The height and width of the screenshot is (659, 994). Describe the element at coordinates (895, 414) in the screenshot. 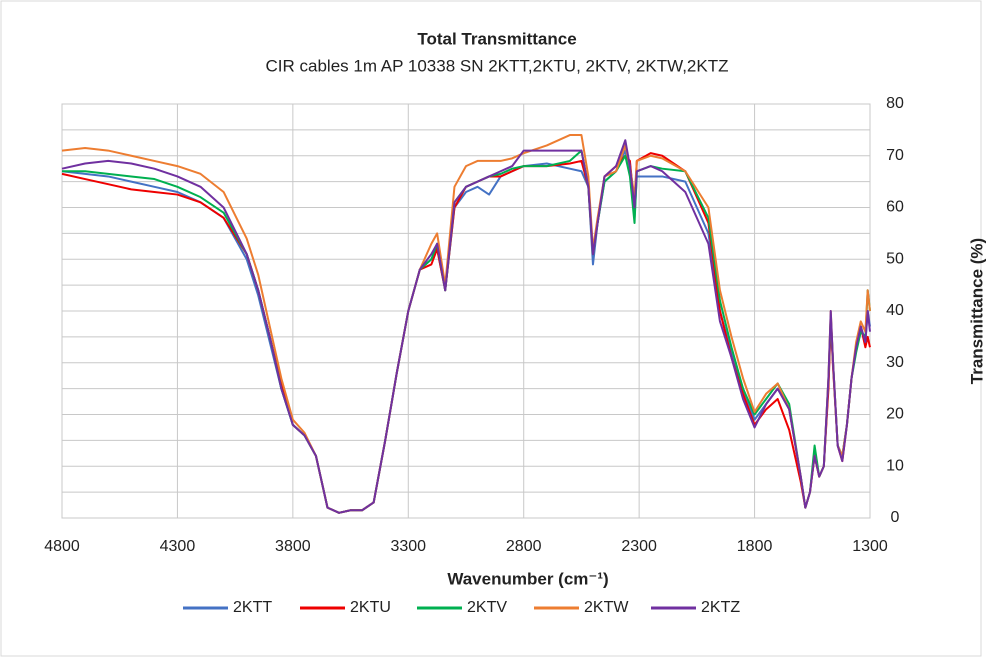

I see `y-tick-label: 20` at that location.